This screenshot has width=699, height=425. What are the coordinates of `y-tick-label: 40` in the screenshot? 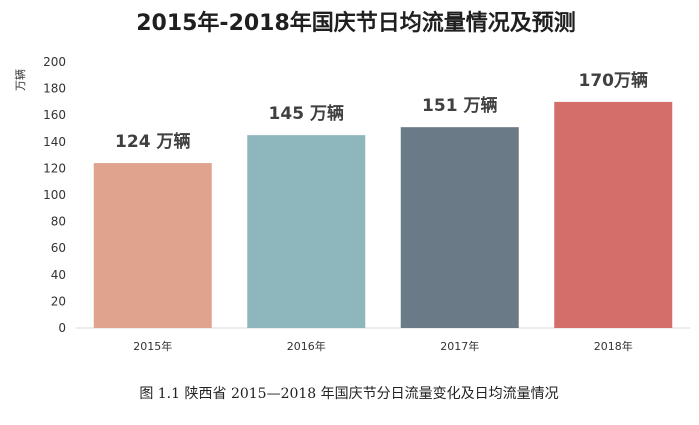 It's located at (58, 275).